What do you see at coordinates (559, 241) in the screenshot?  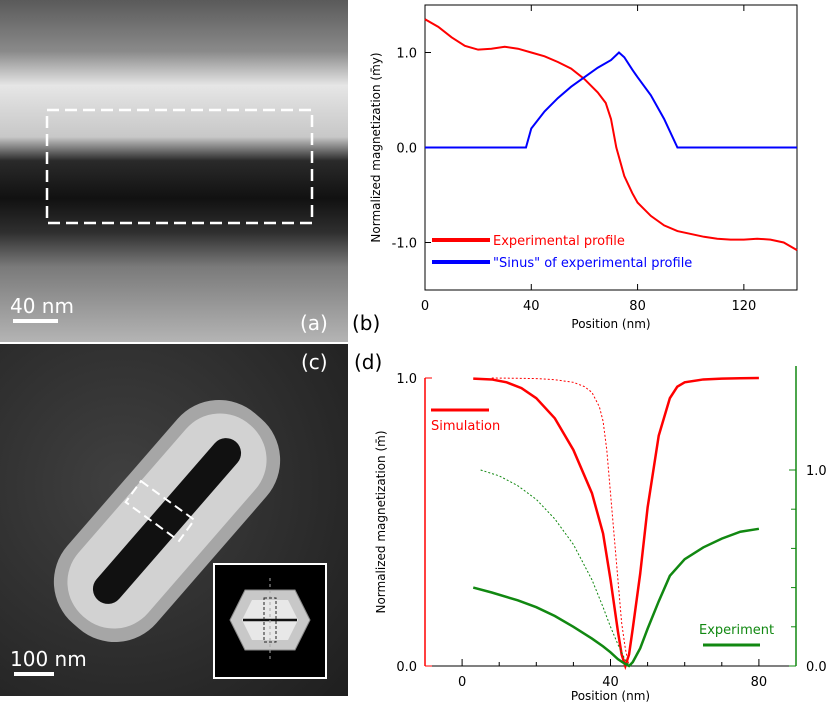 I see `panel-b-legend-label: Experimental profile` at bounding box center [559, 241].